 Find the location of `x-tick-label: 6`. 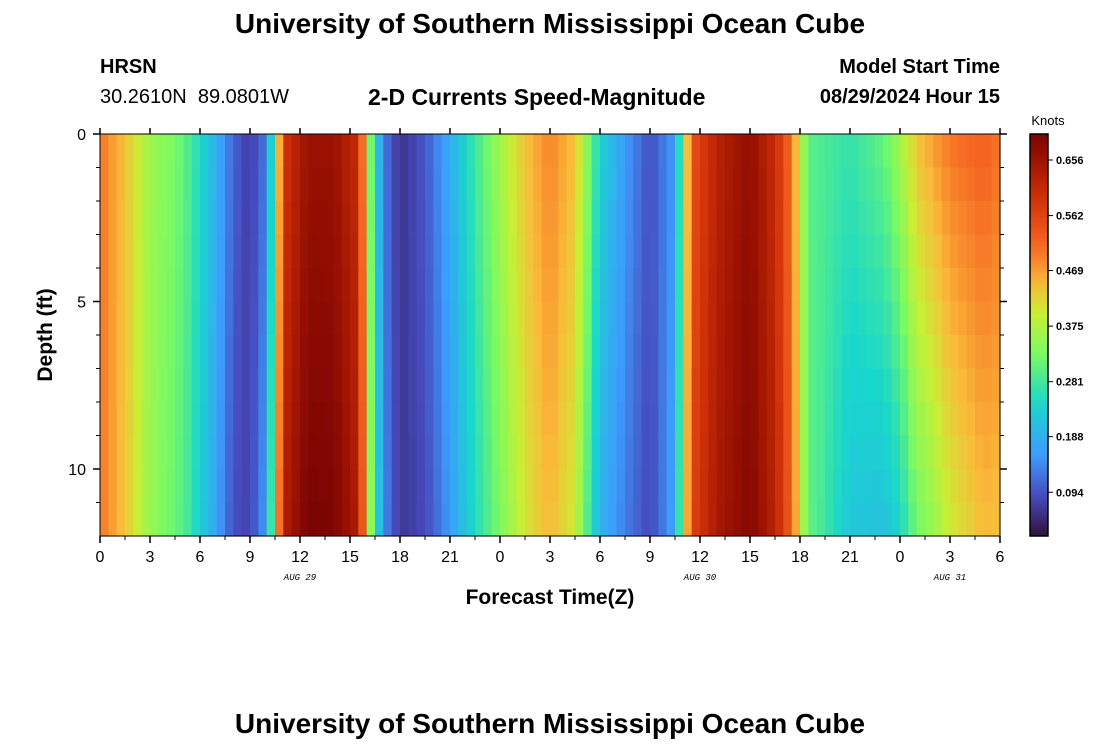

x-tick-label: 6 is located at coordinates (1000, 557).